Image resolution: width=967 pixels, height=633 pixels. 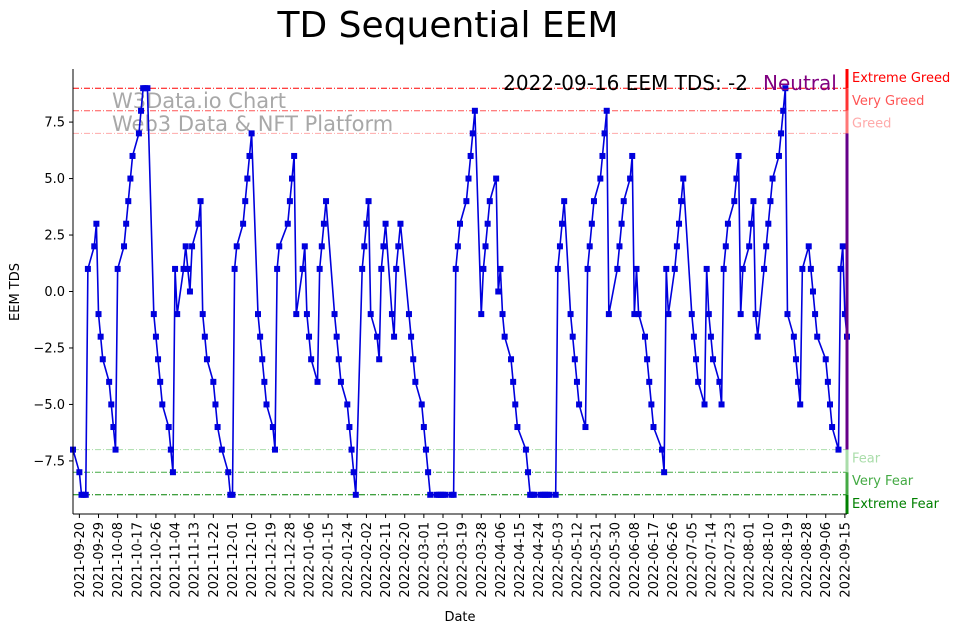 What do you see at coordinates (520, 560) in the screenshot?
I see `x-tick-label: 2022-04-15` at bounding box center [520, 560].